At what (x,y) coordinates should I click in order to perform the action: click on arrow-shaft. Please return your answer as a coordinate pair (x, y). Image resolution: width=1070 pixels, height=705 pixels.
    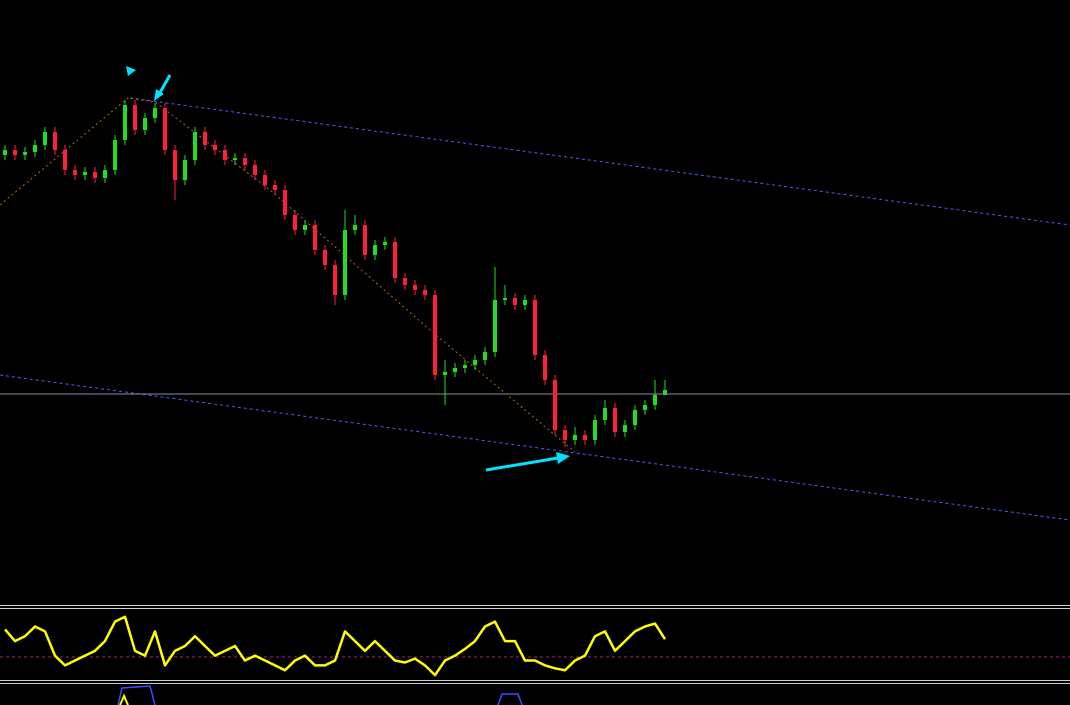
    Looking at the image, I should click on (522, 464).